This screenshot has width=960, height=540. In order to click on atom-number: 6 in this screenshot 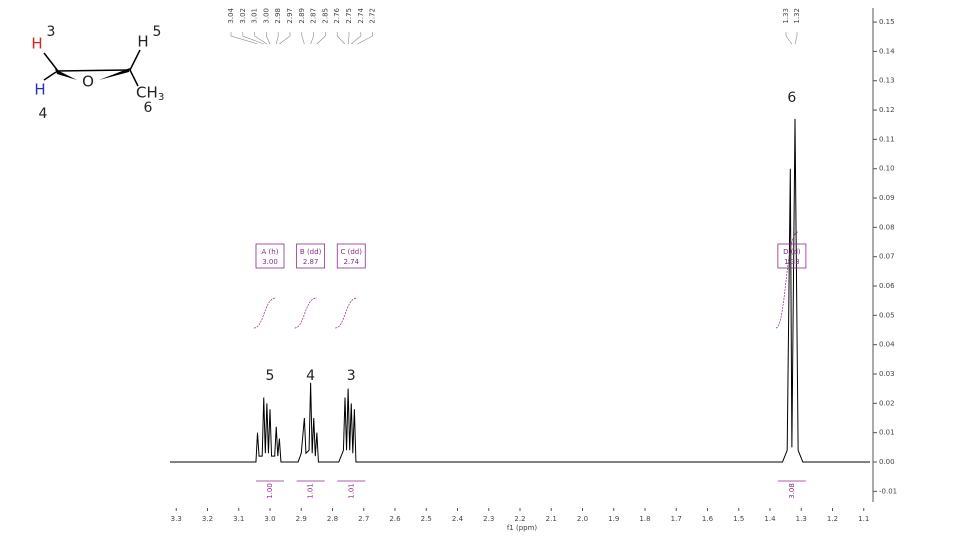, I will do `click(148, 108)`.